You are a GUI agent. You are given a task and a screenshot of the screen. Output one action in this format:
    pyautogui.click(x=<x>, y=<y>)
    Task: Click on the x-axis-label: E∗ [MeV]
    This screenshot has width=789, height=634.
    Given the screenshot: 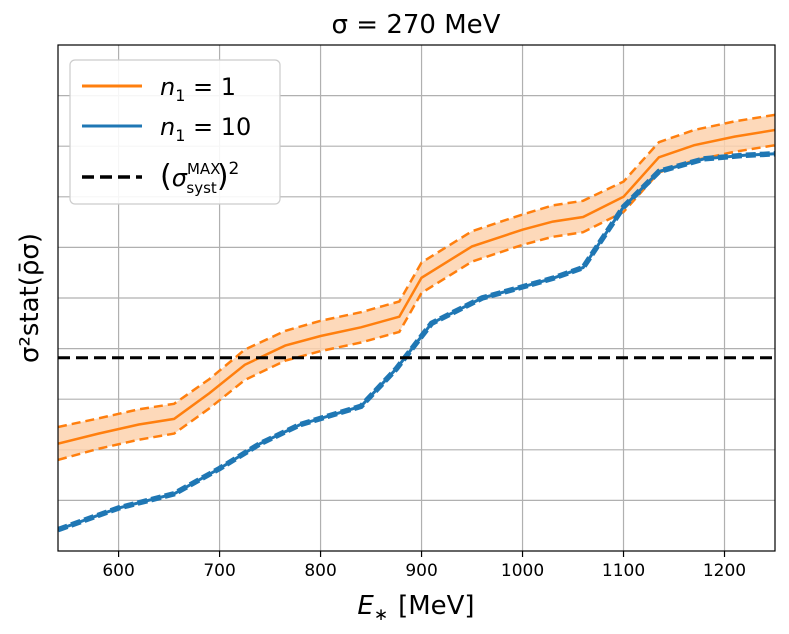 What is the action you would take?
    pyautogui.click(x=415, y=608)
    